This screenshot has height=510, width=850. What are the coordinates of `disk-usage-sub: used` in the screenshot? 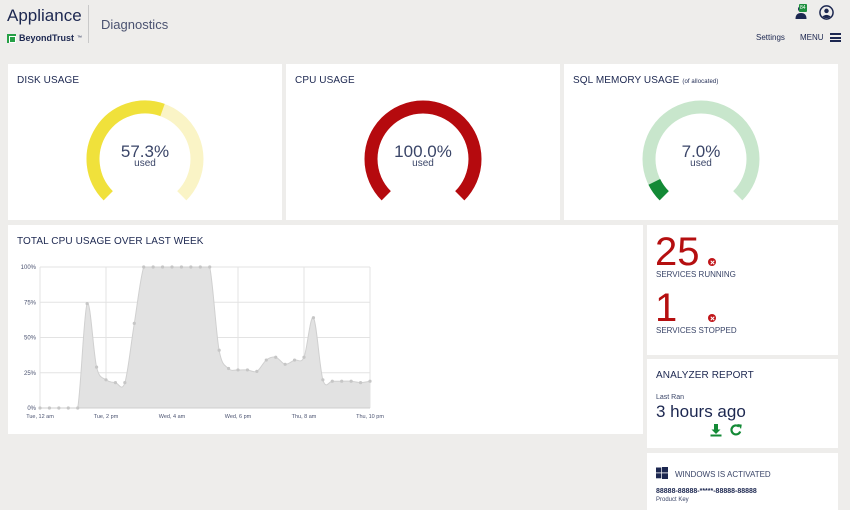 It's located at (145, 163).